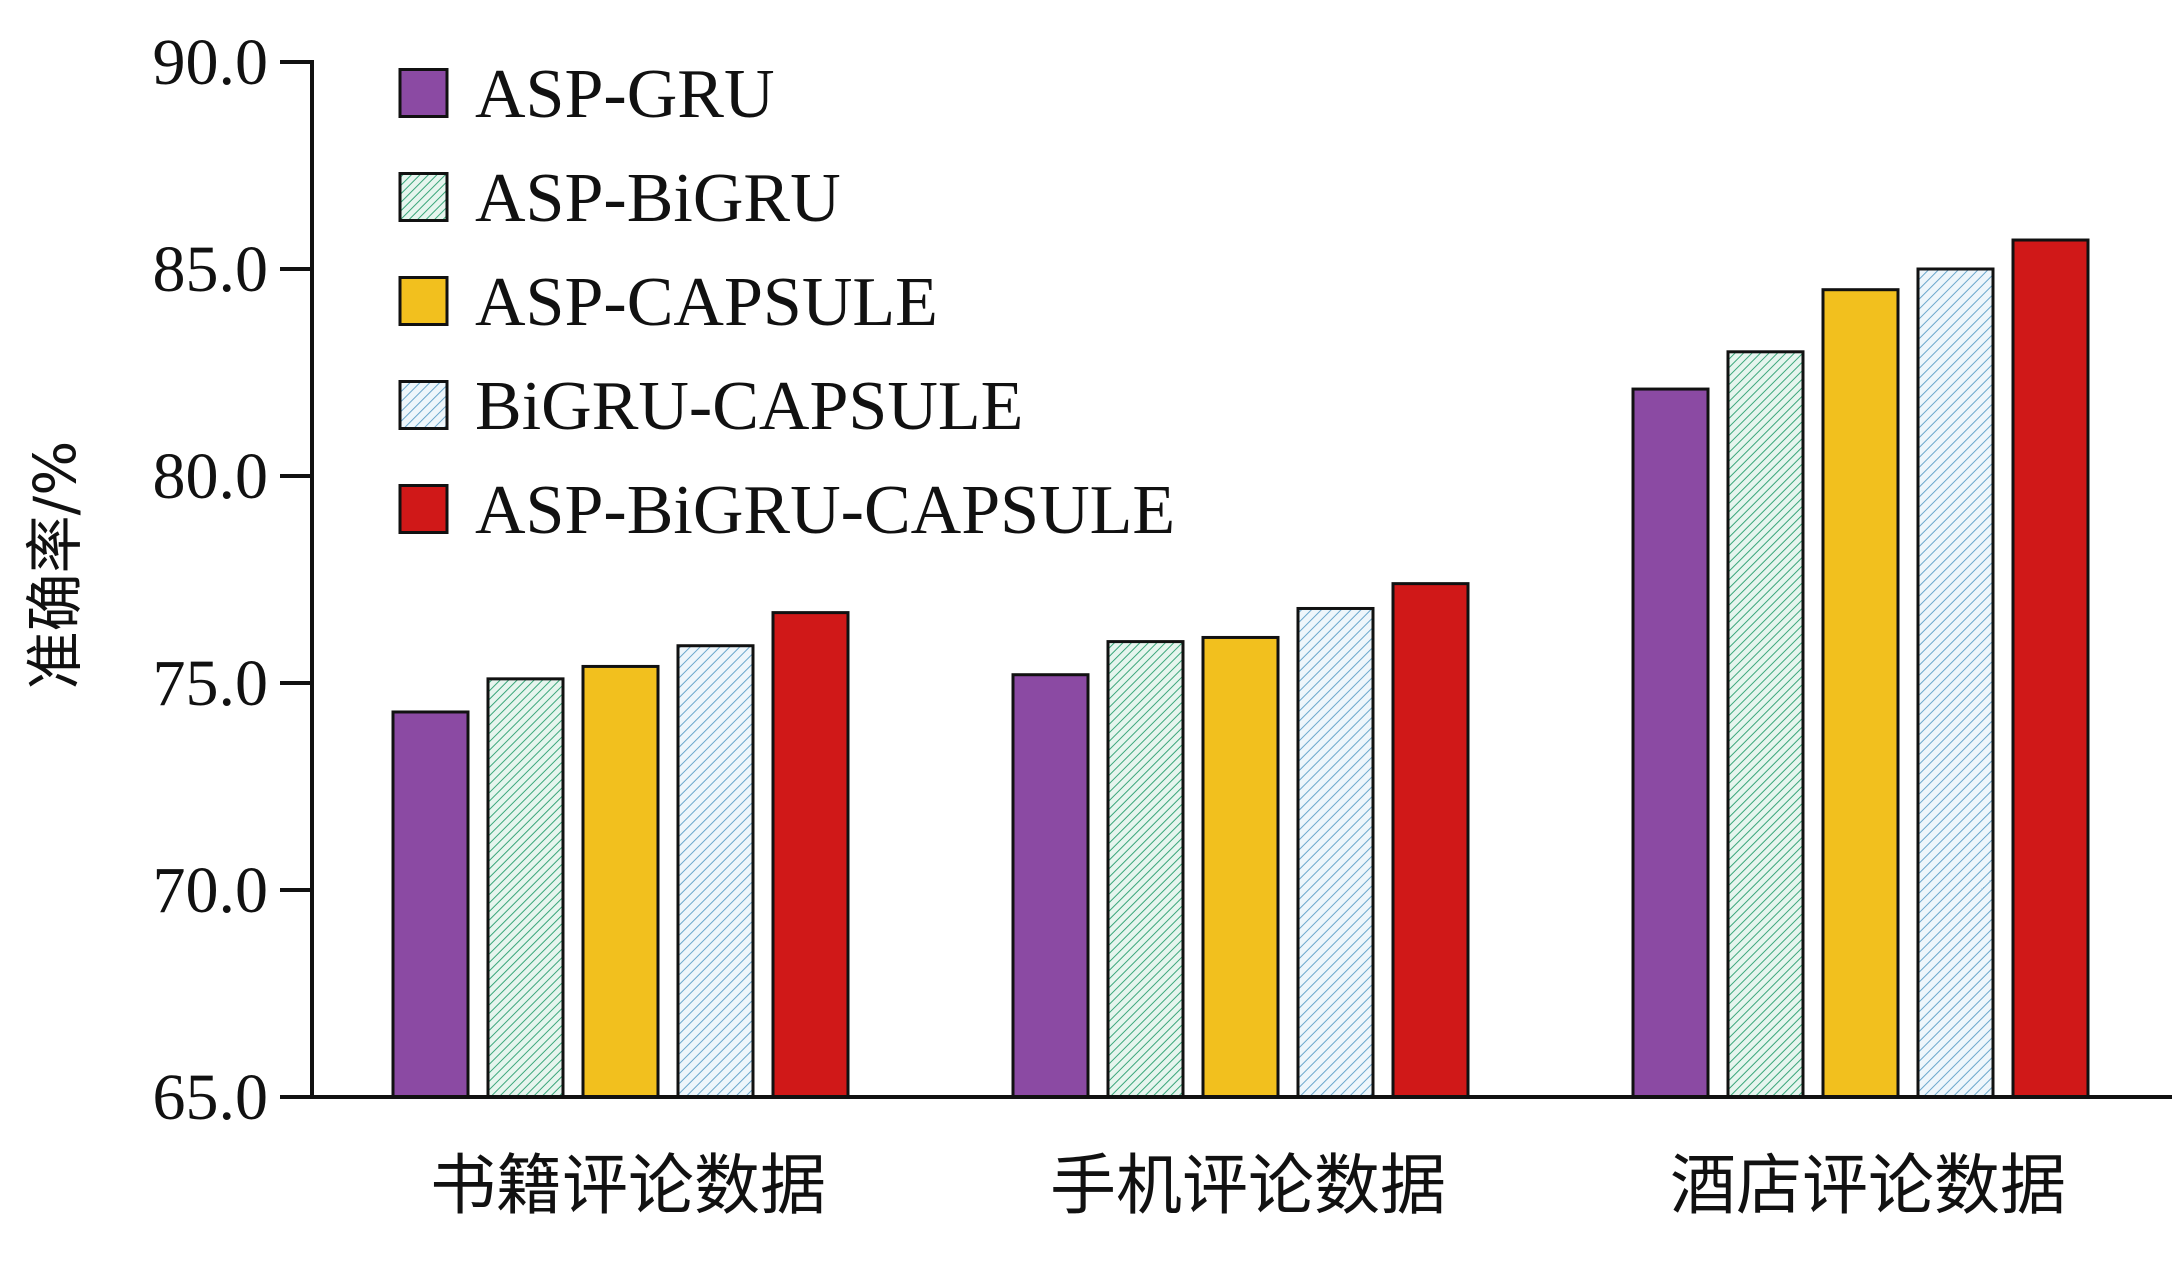 Image resolution: width=2172 pixels, height=1275 pixels. What do you see at coordinates (628, 1185) in the screenshot?
I see `x-category-label: 书籍评论数据` at bounding box center [628, 1185].